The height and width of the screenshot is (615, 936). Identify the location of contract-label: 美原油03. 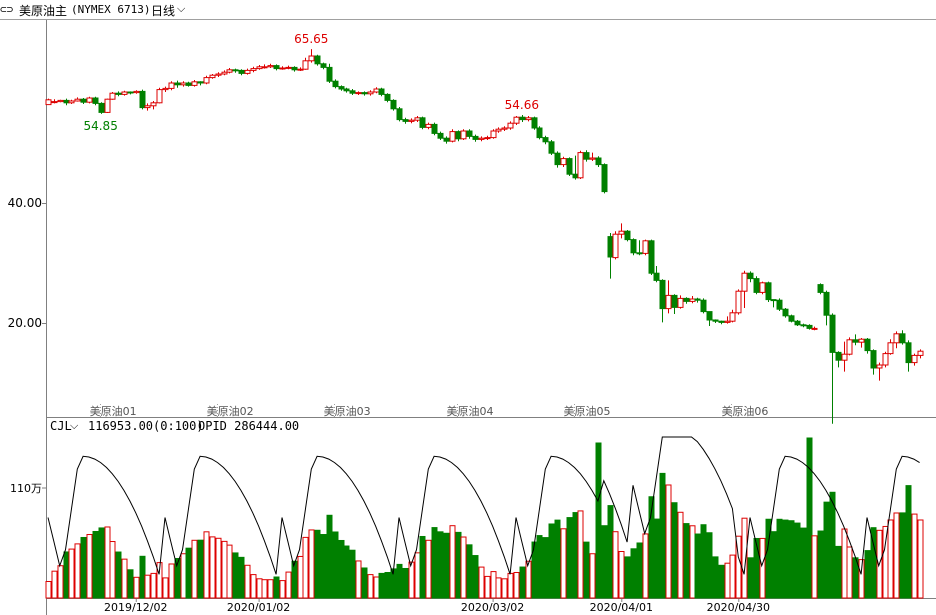
(347, 411).